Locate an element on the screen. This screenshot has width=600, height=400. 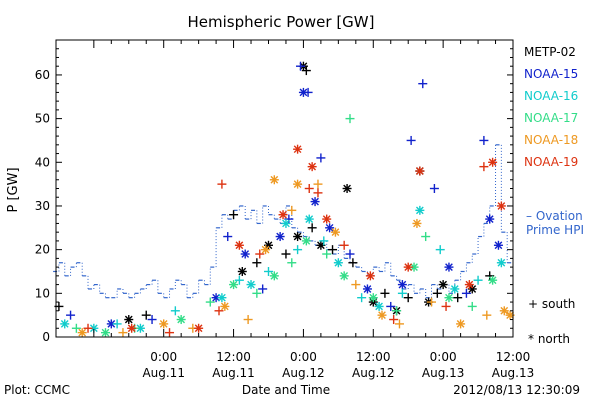
footer-timestamp: 2012/08/13 12:30:09 is located at coordinates (516, 390).